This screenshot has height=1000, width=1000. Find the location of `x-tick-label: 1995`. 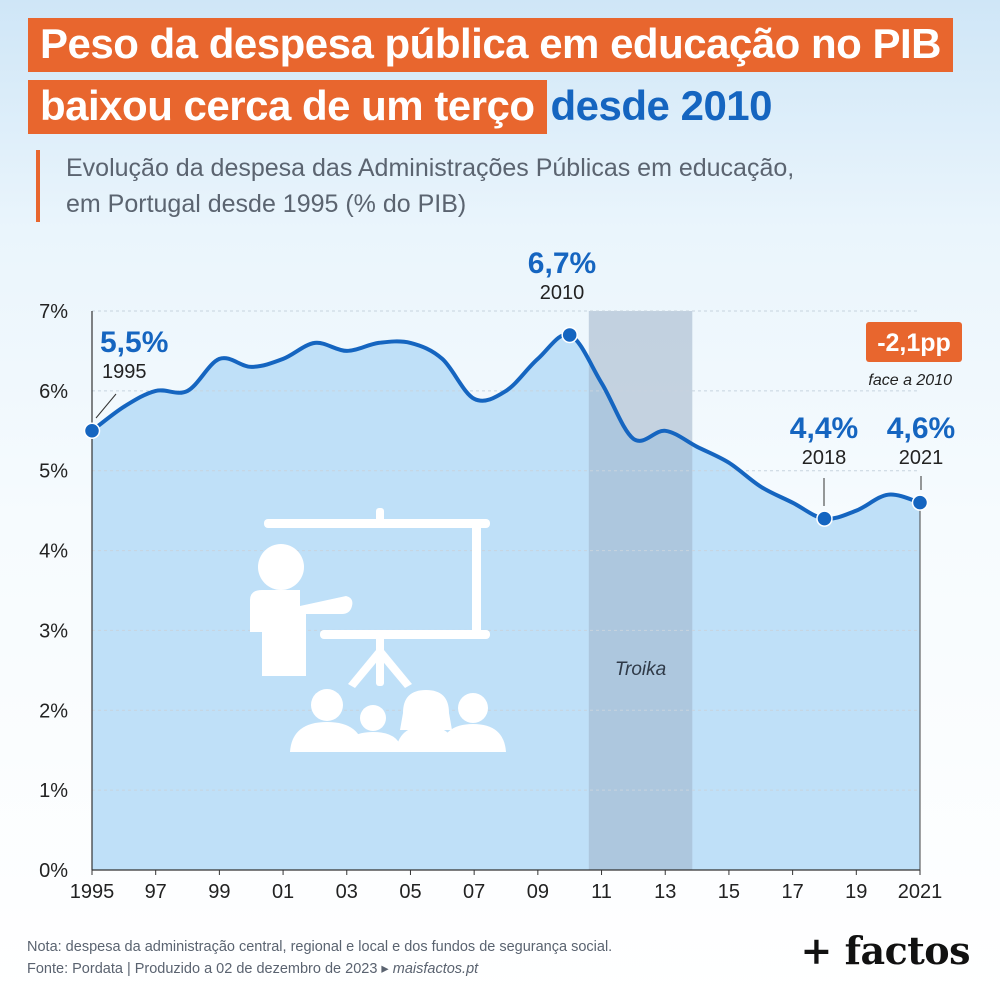

x-tick-label: 1995 is located at coordinates (92, 892).